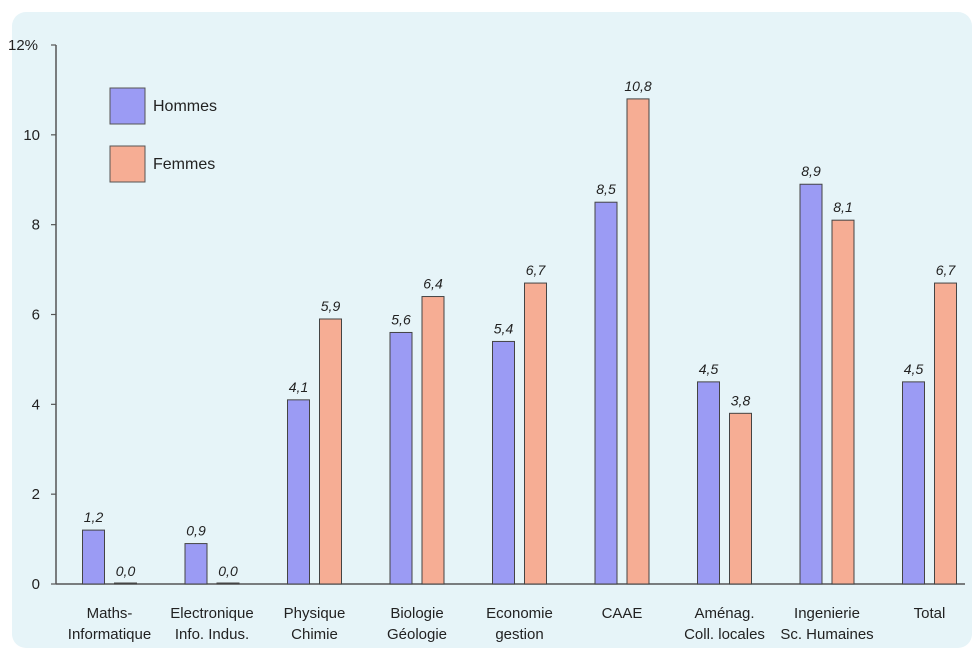 This screenshot has height=656, width=975. I want to click on data-label: 4,1, so click(298, 387).